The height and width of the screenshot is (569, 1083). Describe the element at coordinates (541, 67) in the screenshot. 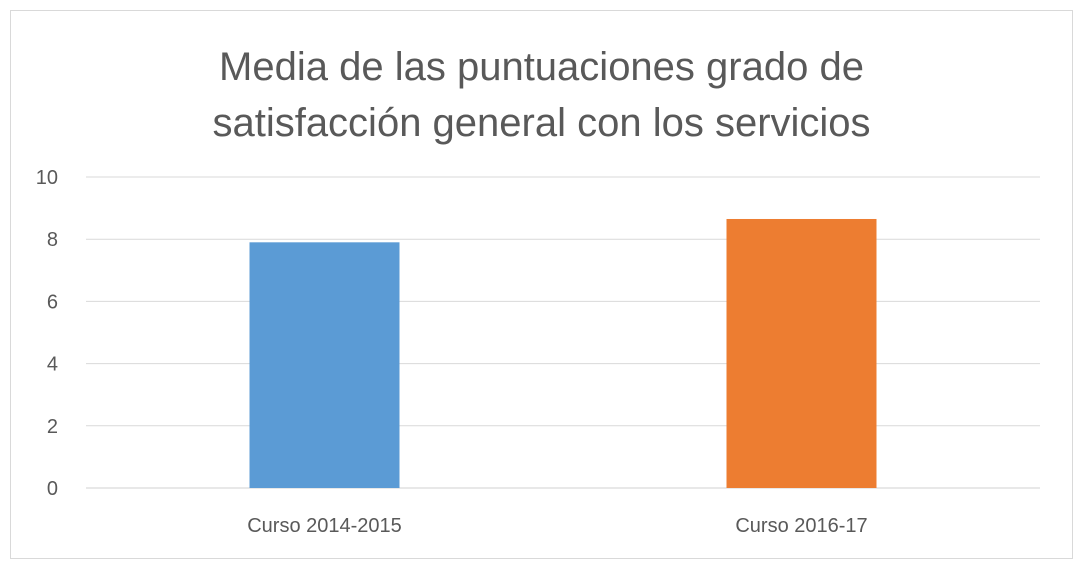

I see `chart-title-line-1: Media de las puntuaciones grado de` at that location.